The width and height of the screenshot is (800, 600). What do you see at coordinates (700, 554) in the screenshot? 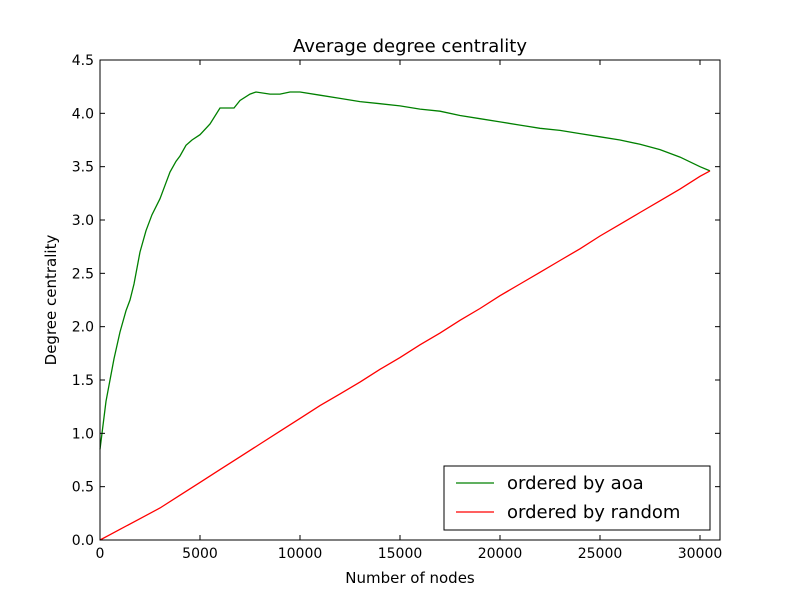
I see `x-tick-label: 30000` at bounding box center [700, 554].